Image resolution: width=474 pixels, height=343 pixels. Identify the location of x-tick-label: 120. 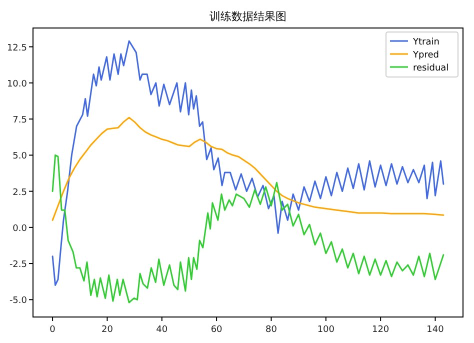
(381, 330).